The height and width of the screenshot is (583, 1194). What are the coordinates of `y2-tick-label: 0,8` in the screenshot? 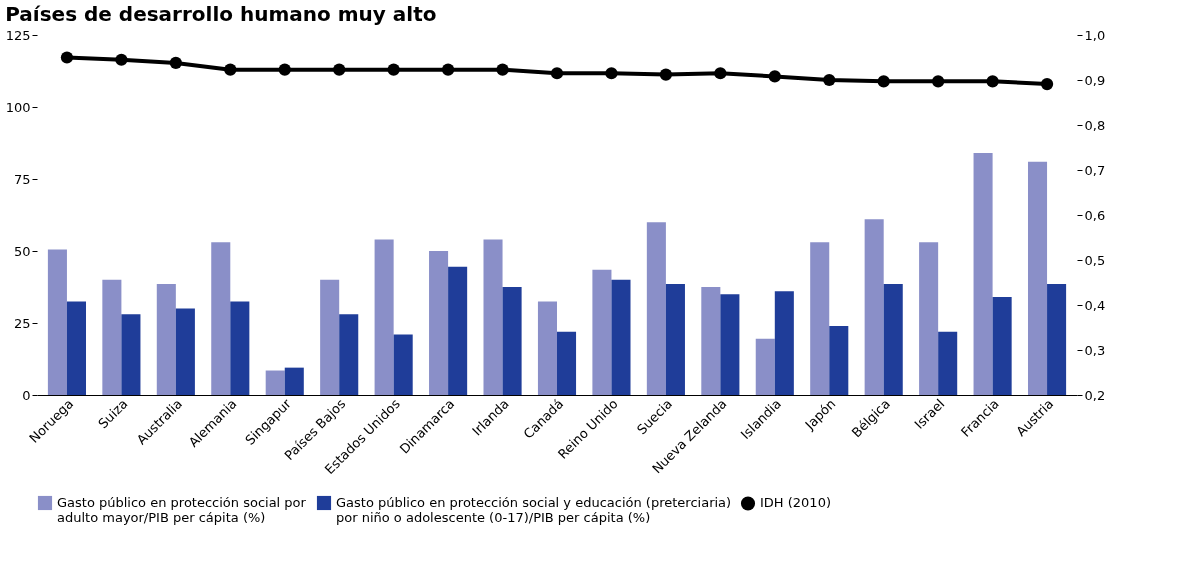 It's located at (1095, 125).